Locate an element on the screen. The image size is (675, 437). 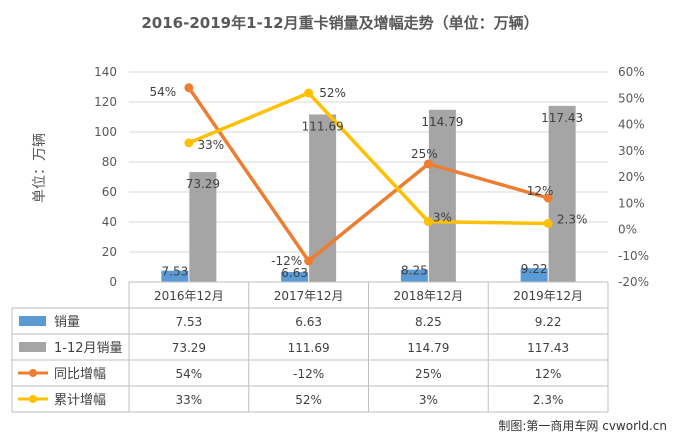
table-cell: 7.53 is located at coordinates (189, 322).